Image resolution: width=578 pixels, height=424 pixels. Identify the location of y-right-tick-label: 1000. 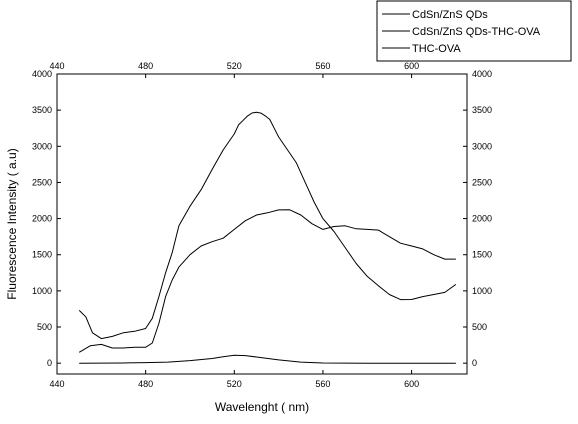
(482, 291).